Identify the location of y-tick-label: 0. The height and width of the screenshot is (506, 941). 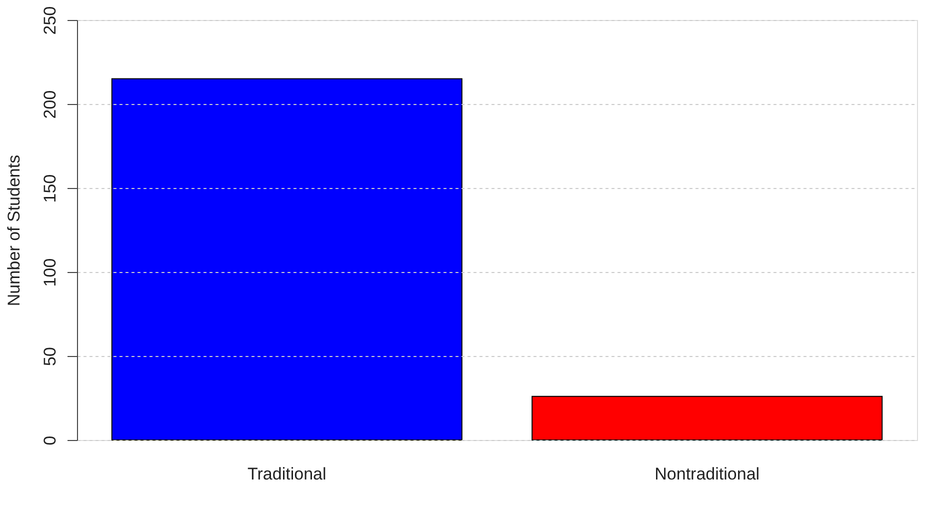
(50, 441).